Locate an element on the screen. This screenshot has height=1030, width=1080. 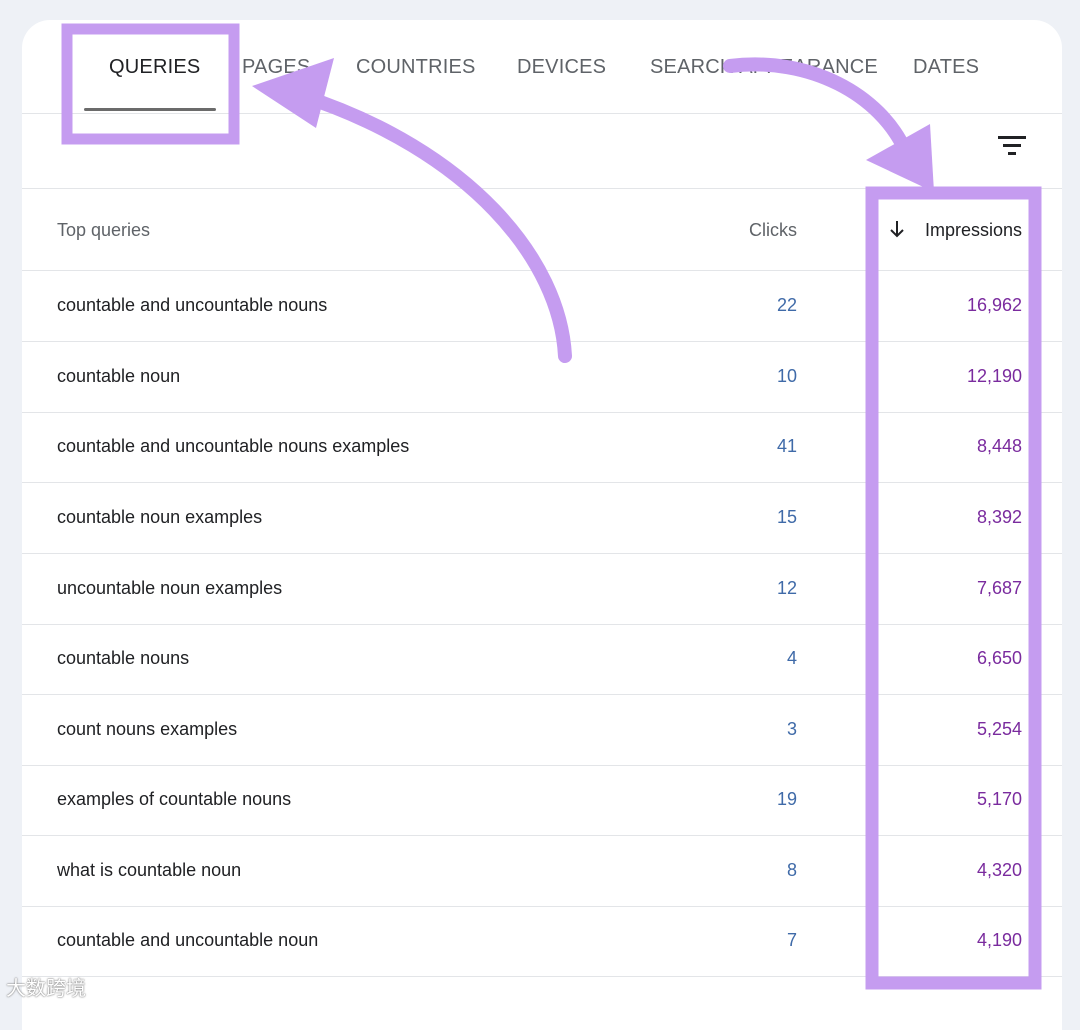
table-row: count nouns examples 3 5,254 is located at coordinates (542, 730).